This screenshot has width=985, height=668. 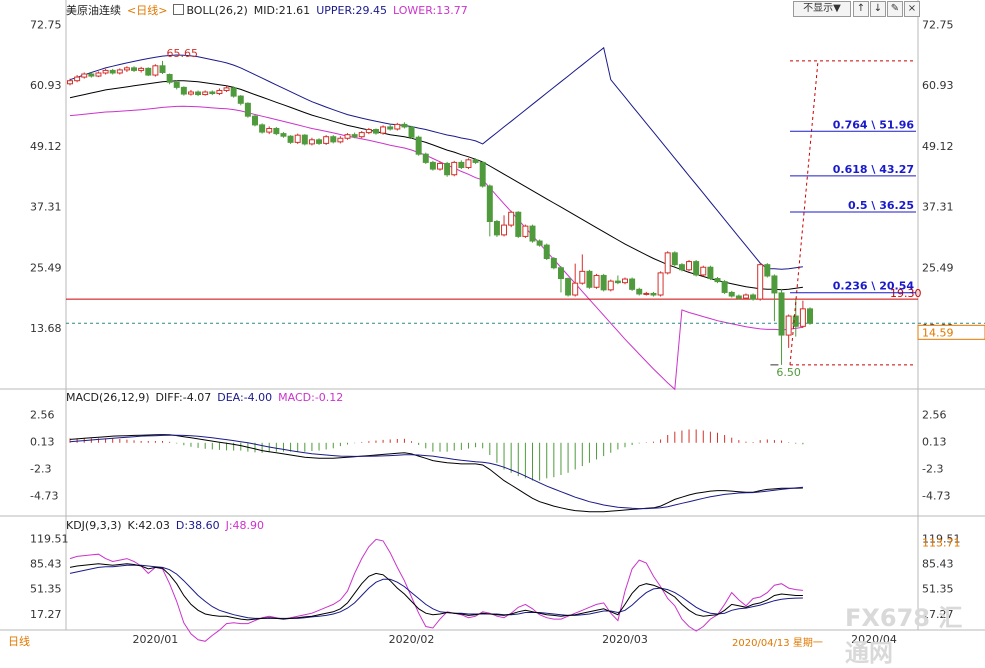 I want to click on fib-diagonal, so click(x=804, y=212).